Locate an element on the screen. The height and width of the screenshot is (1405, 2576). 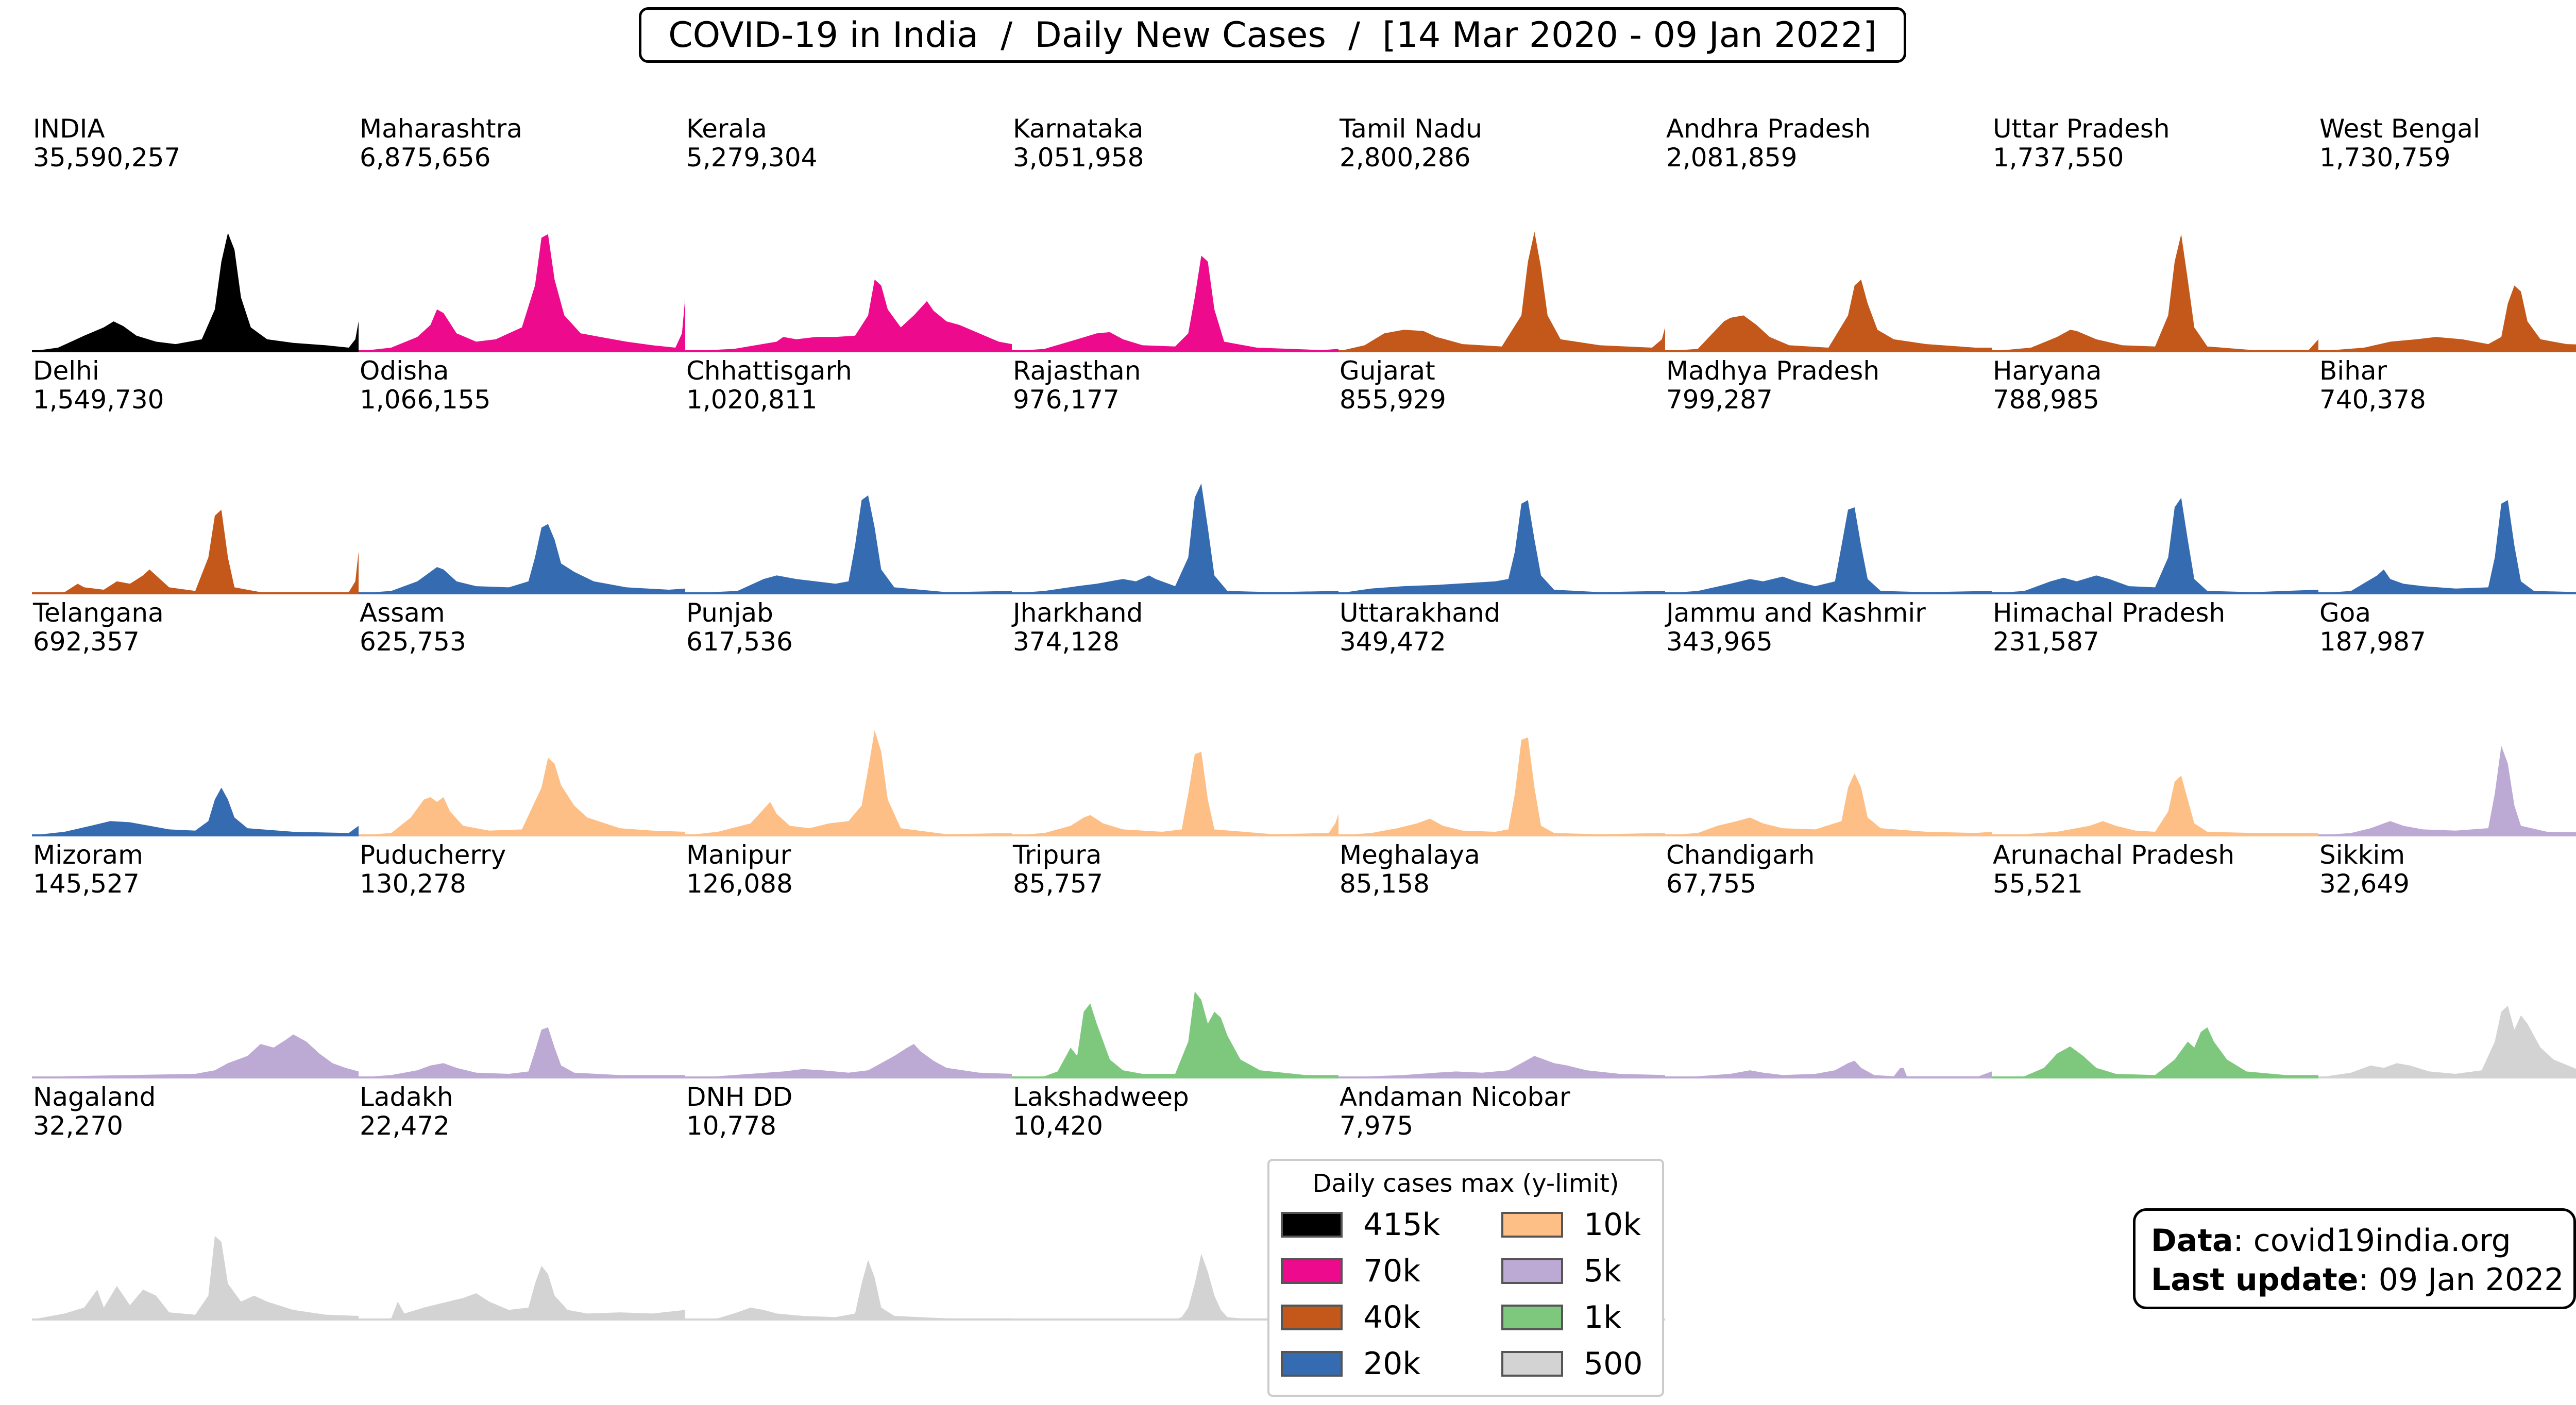
panel-total: 692,357 is located at coordinates (86, 642).